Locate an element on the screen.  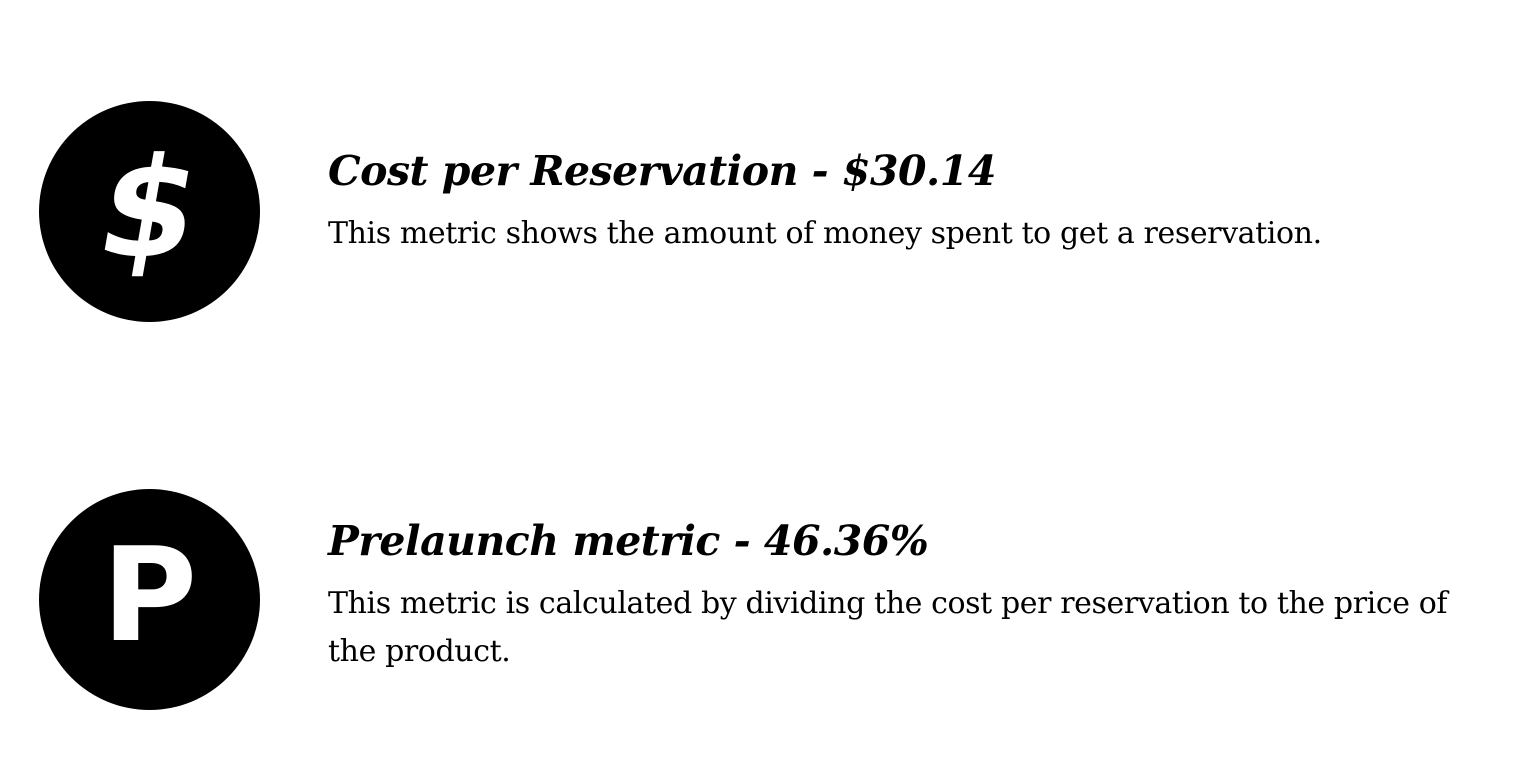
metric-title-cost-per-reservation: Cost per Reservation - $30.14 is located at coordinates (662, 171).